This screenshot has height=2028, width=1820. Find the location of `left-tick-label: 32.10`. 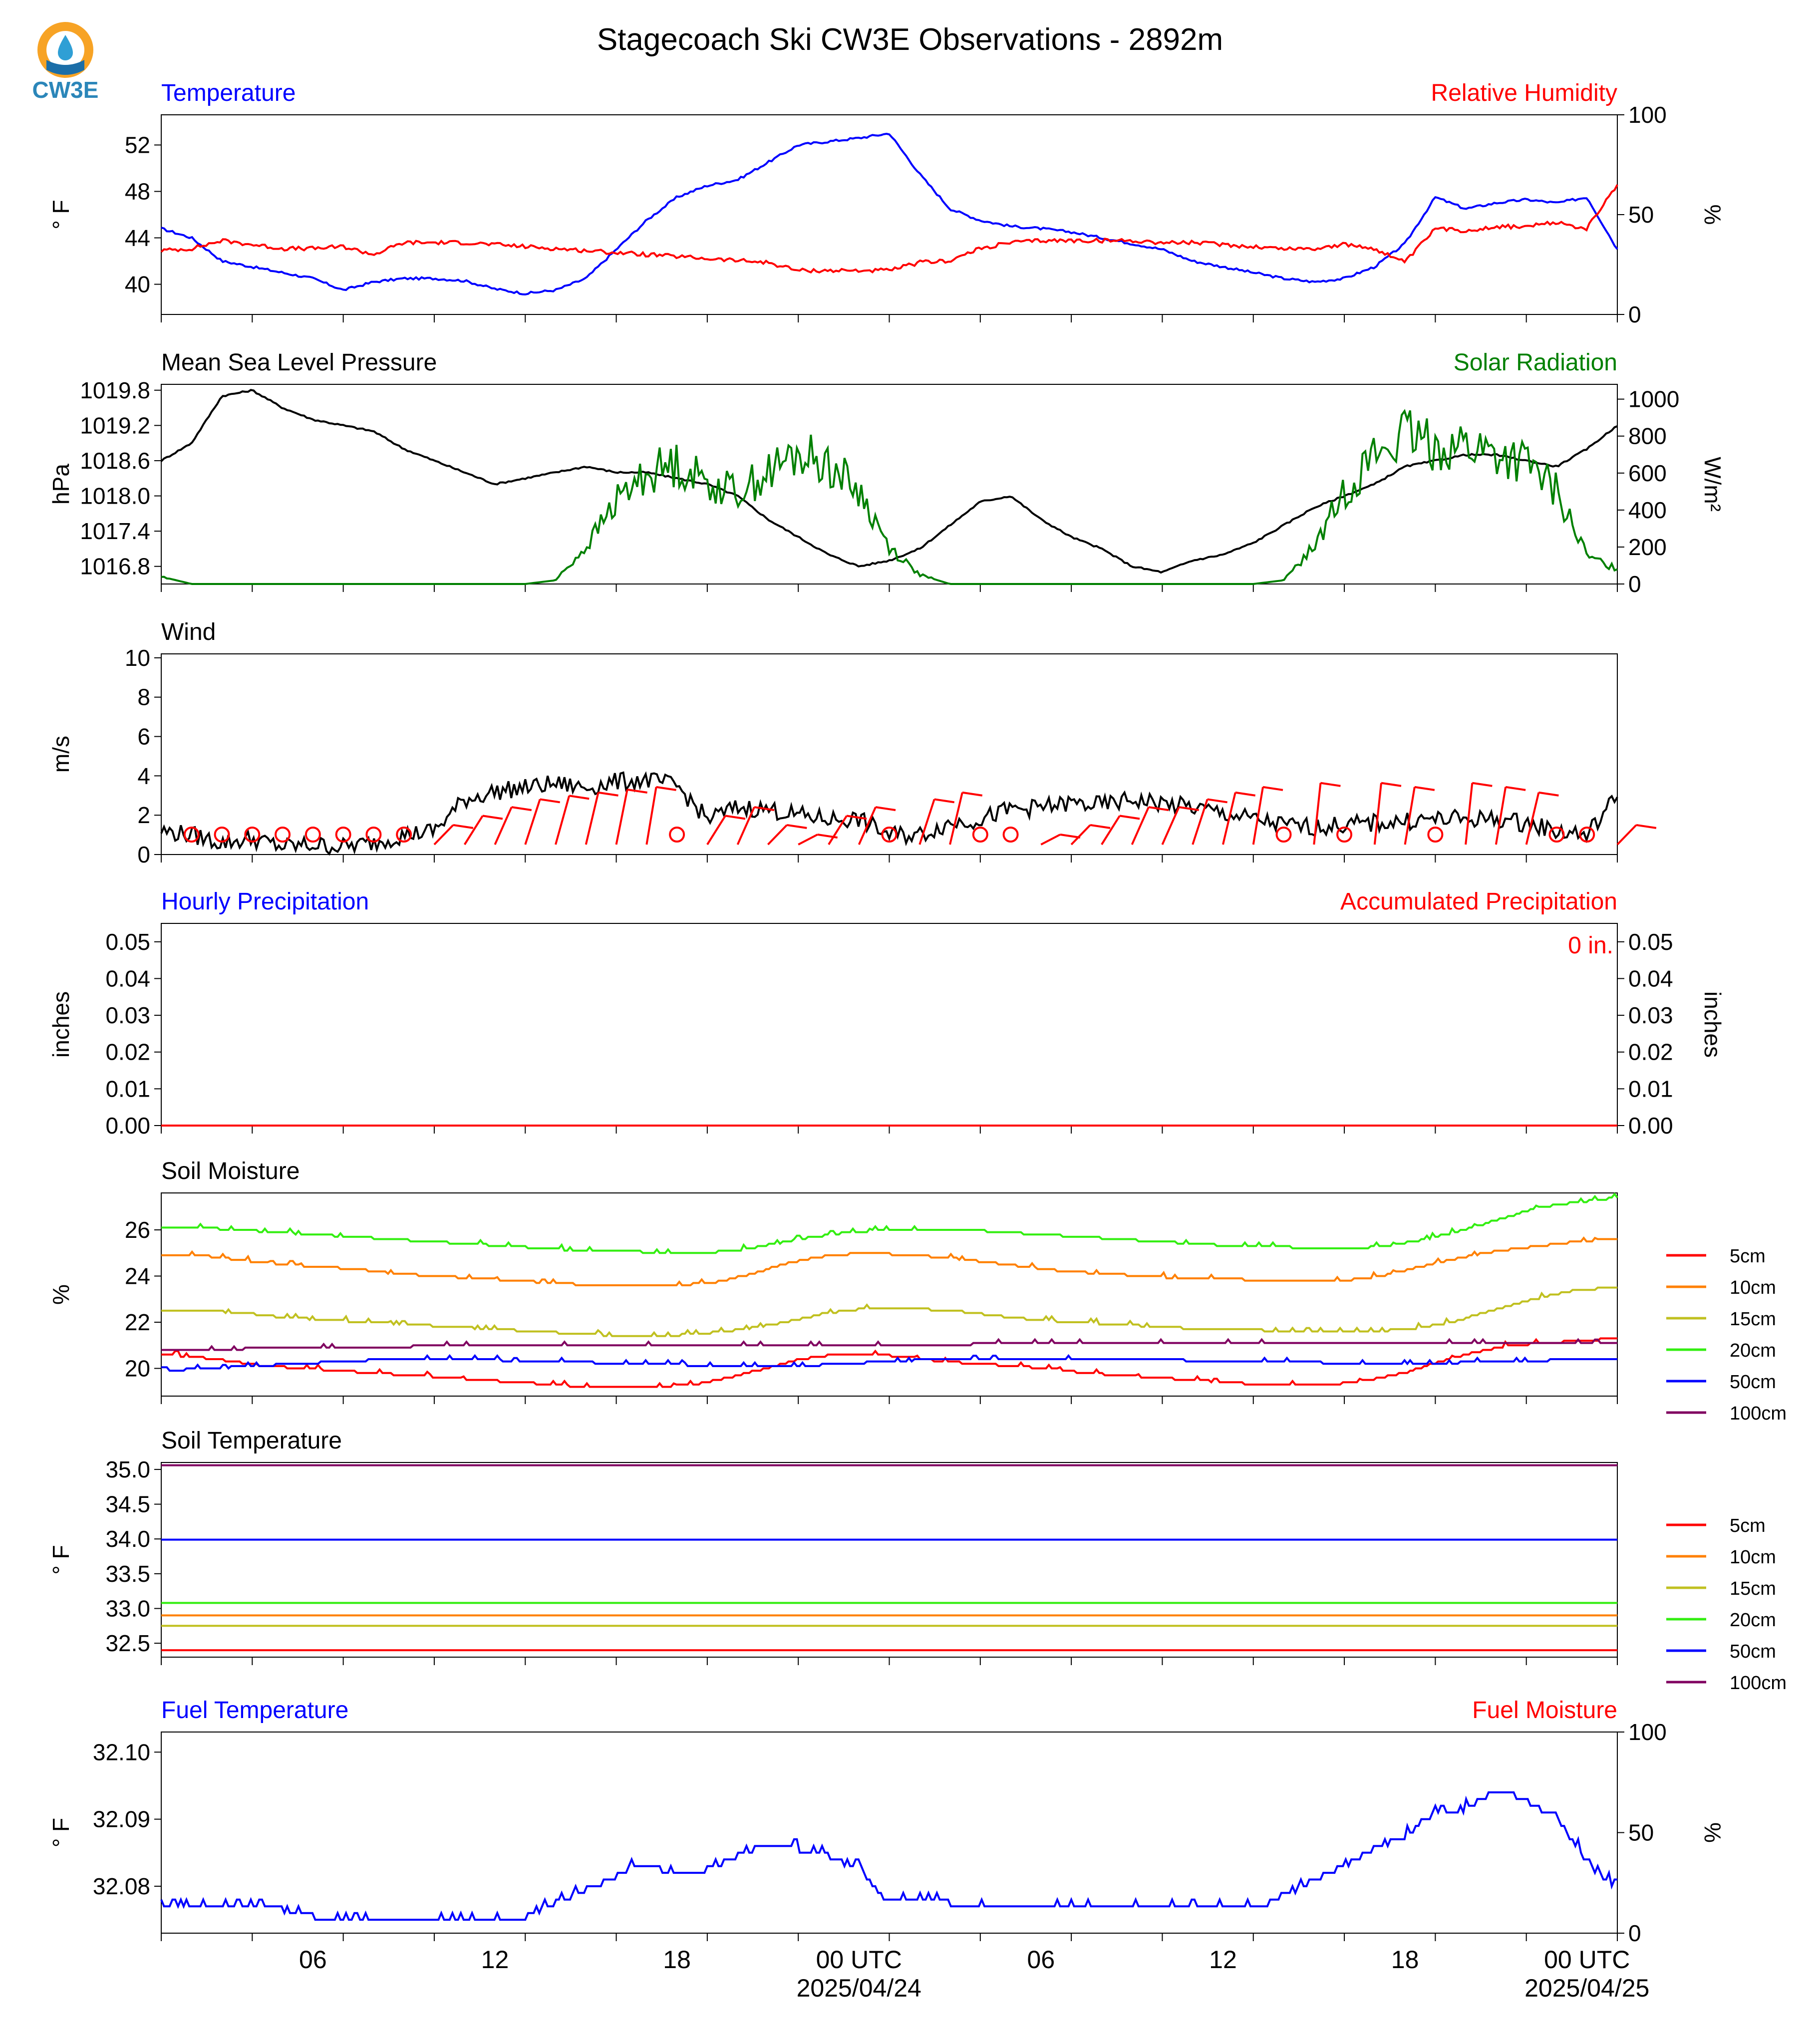

left-tick-label: 32.10 is located at coordinates (121, 1752).